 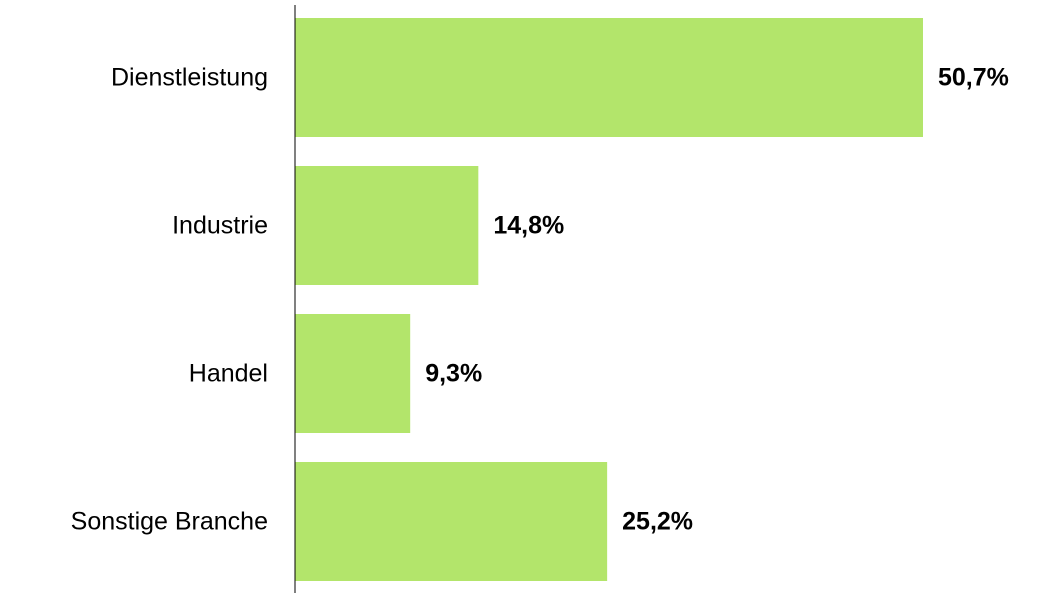 I want to click on value-label-sonstige-branche: 25,2%, so click(x=657, y=522).